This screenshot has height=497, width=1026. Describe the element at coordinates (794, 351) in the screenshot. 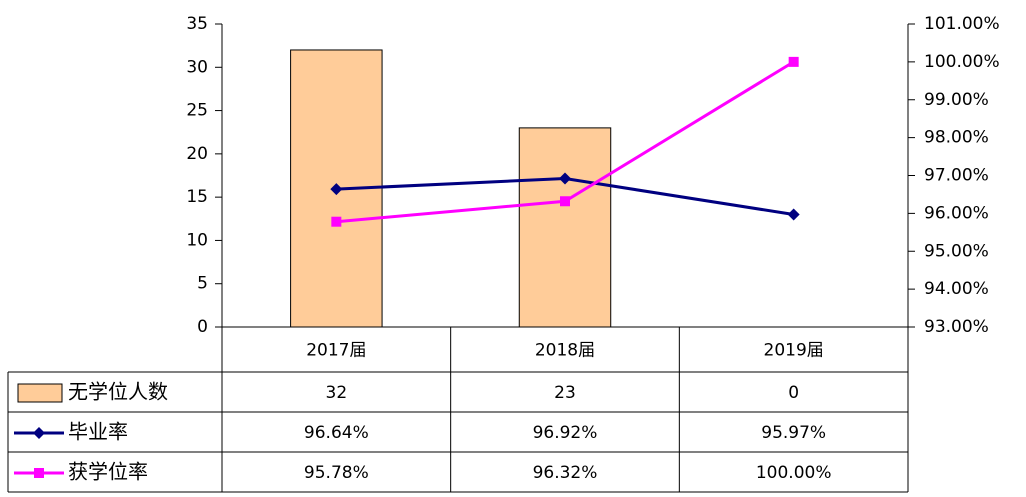

I see `x-tick-label: 2019届` at that location.